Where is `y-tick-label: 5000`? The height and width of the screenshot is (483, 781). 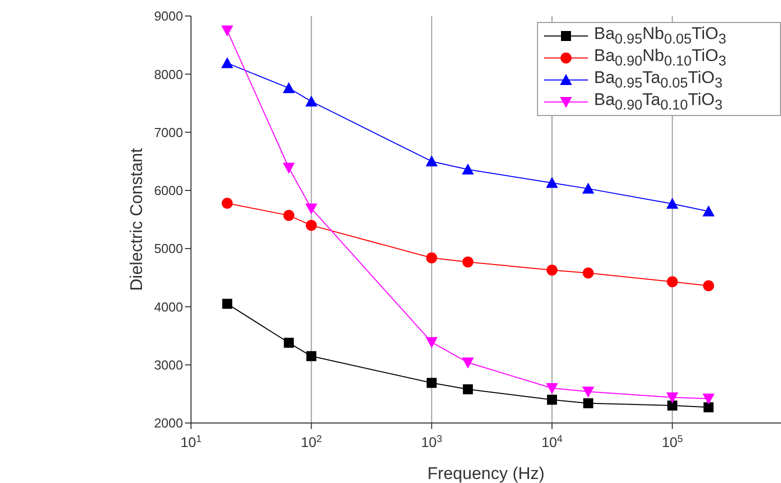
y-tick-label: 5000 is located at coordinates (168, 248).